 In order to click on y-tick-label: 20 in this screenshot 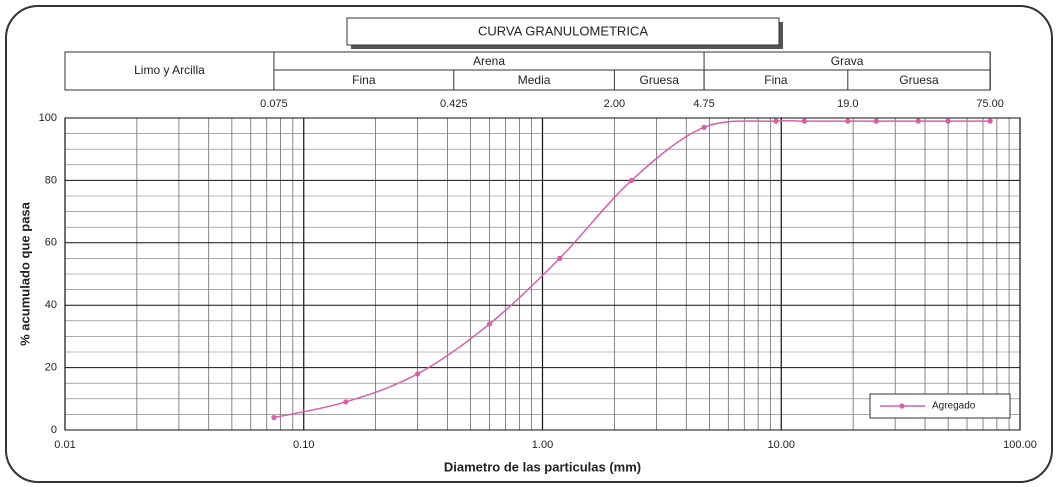, I will do `click(51, 368)`.